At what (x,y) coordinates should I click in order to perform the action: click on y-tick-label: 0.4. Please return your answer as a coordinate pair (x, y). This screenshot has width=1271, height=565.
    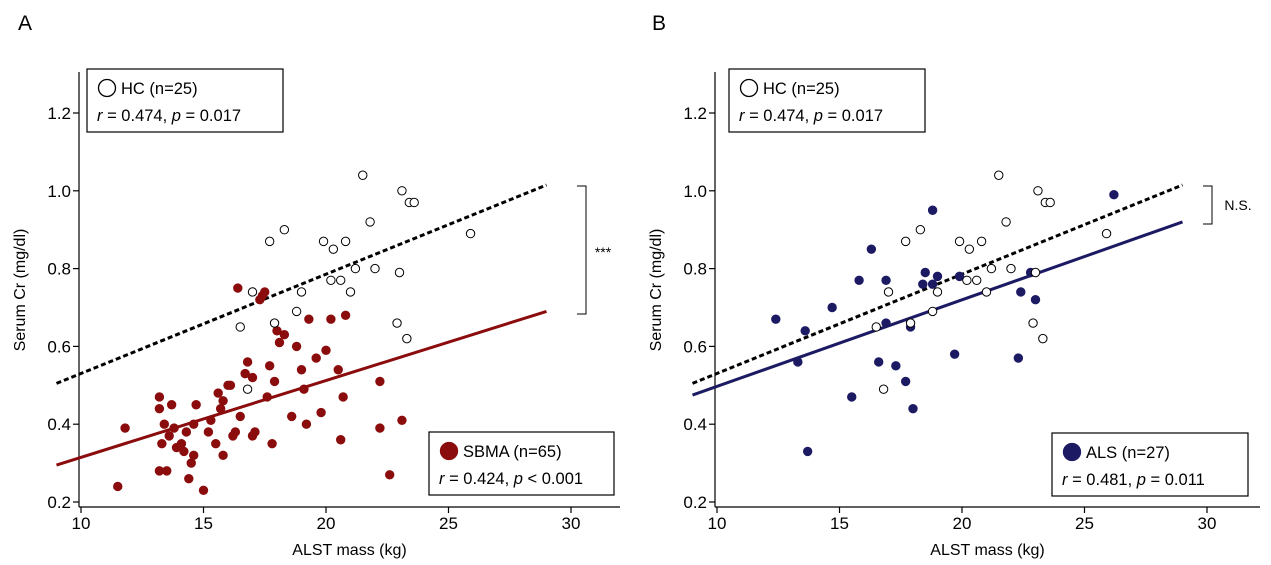
    Looking at the image, I should click on (59, 424).